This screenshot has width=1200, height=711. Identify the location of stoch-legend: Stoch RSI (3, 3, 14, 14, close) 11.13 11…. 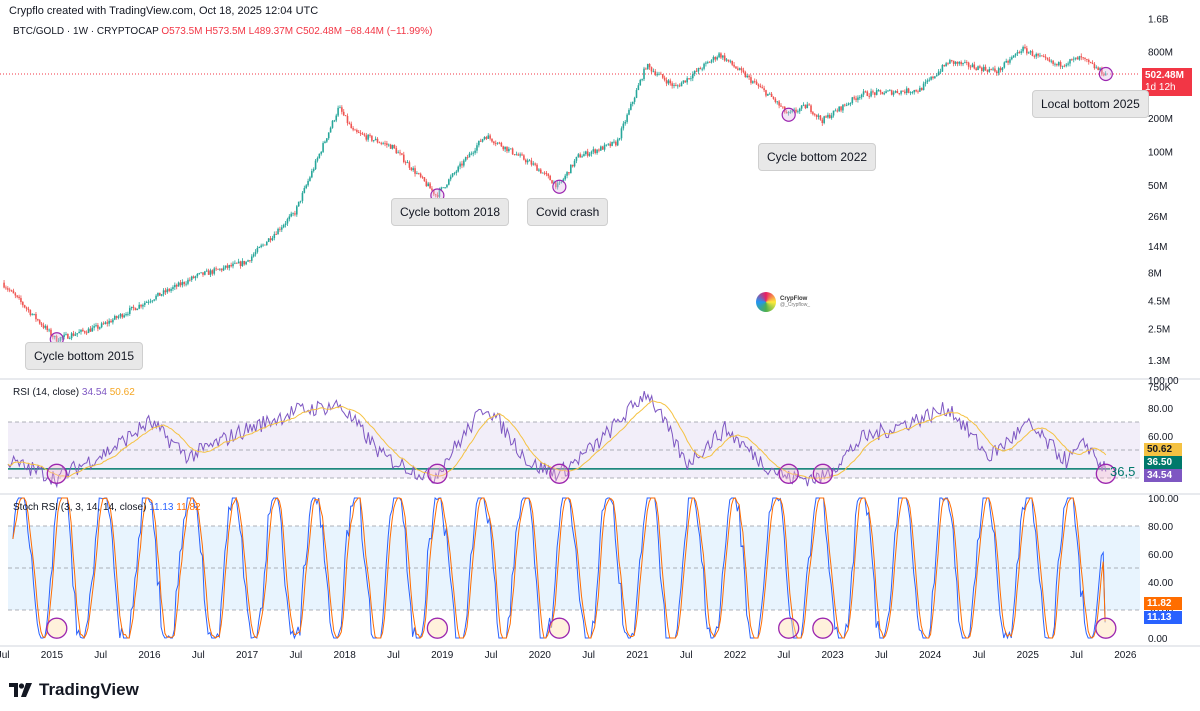
(107, 507).